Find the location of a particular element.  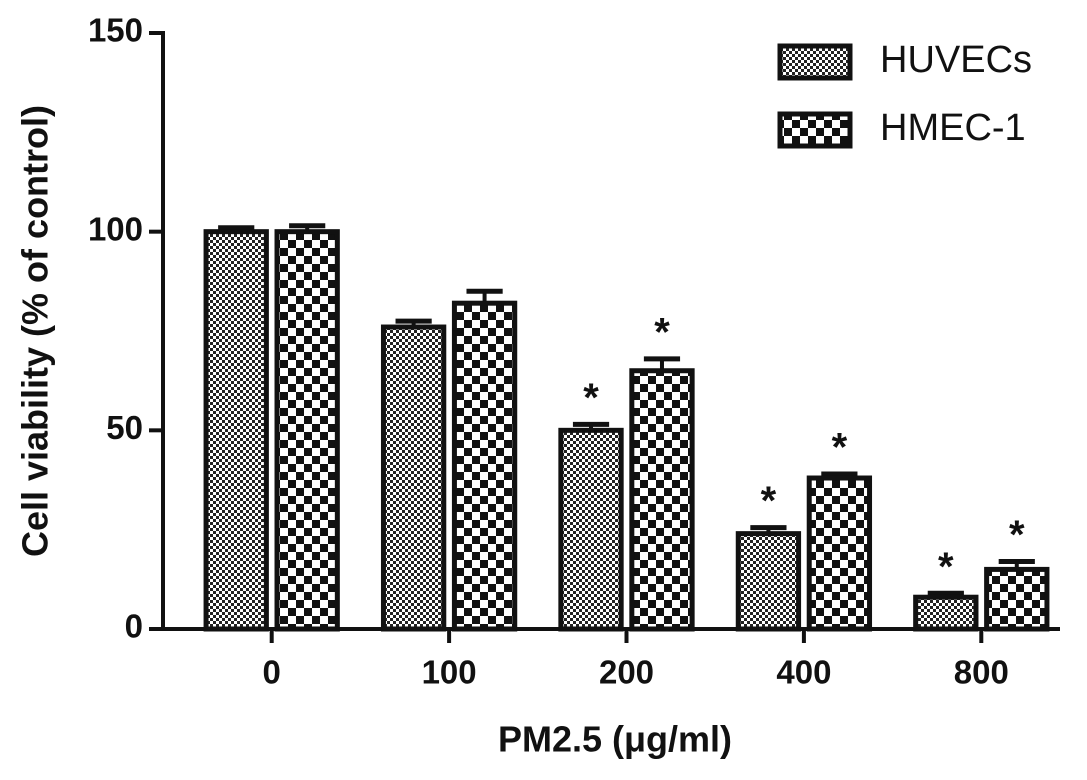

y-axis-title: Cell viability (% of control) is located at coordinates (35, 331).